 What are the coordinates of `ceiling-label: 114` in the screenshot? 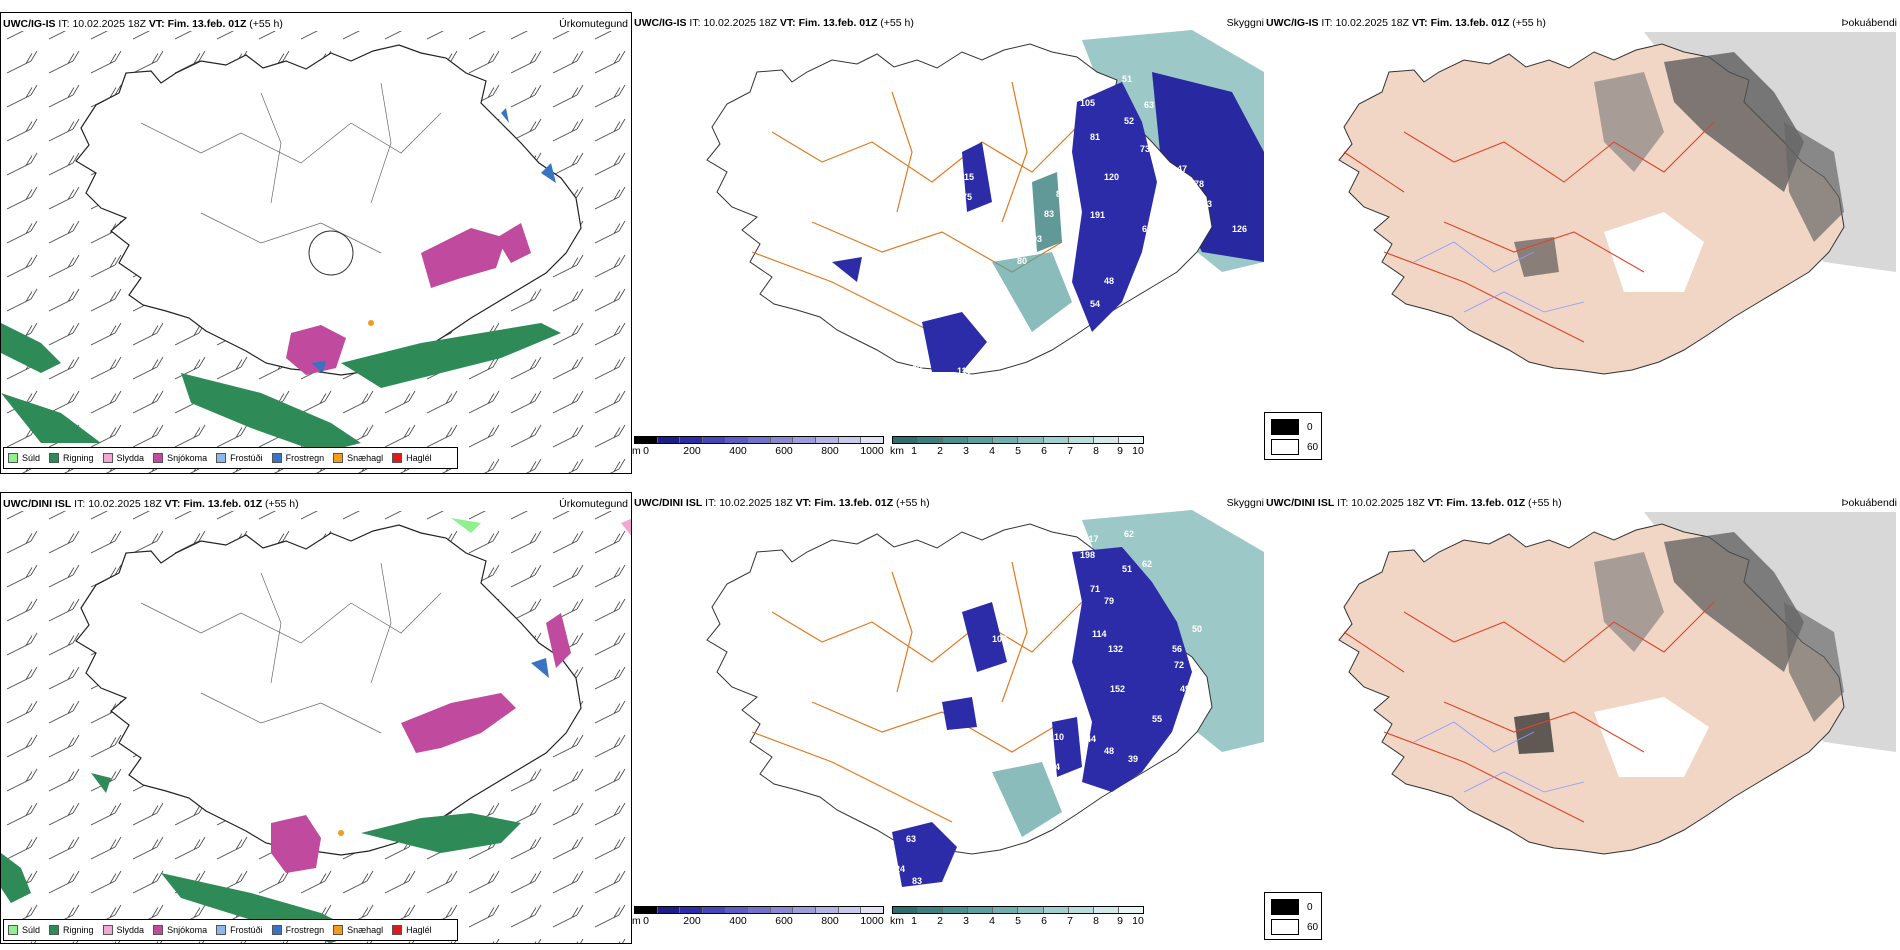 It's located at (1099, 634).